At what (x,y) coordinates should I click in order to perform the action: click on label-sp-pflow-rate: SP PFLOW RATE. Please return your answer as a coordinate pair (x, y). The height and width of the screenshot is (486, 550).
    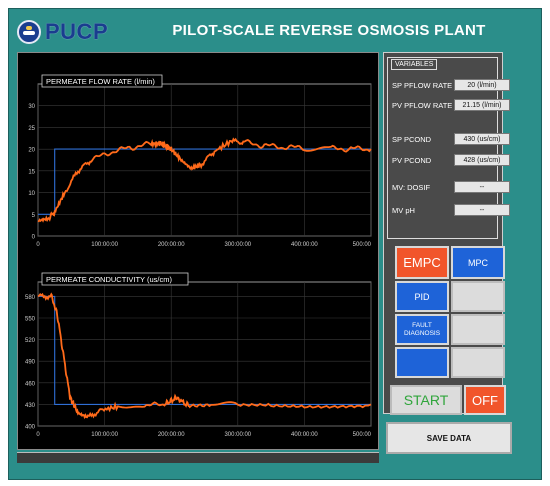
    Looking at the image, I should click on (422, 85).